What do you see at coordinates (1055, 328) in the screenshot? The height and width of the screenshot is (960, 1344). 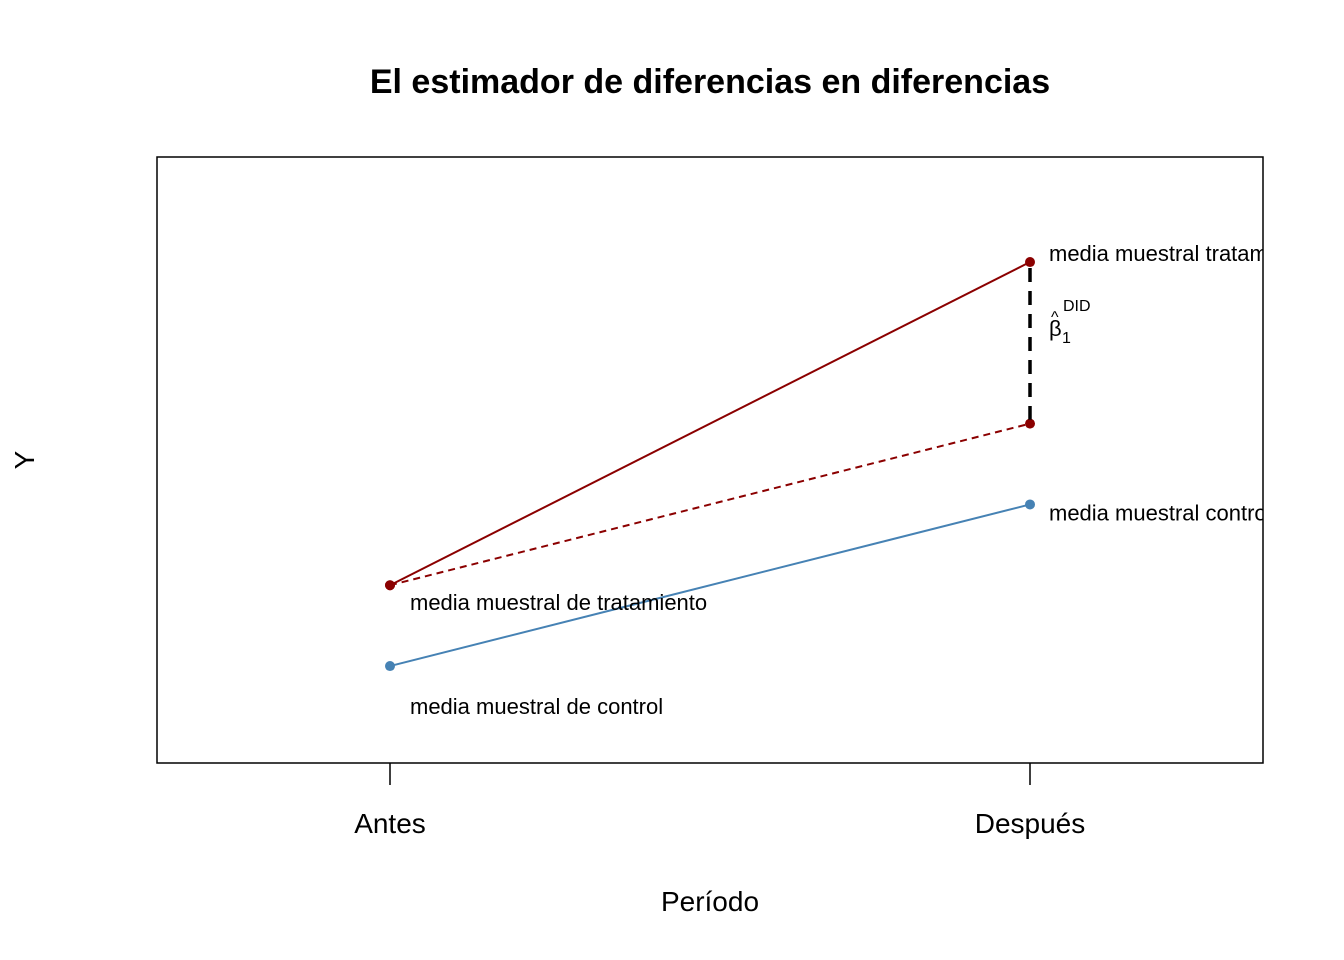 I see `beta-symbol: β` at bounding box center [1055, 328].